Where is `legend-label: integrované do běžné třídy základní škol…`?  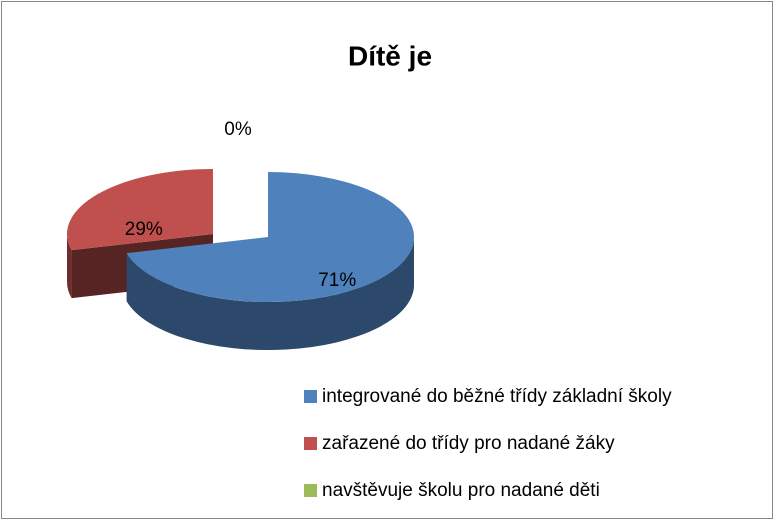
legend-label: integrované do běžné třídy základní škol… is located at coordinates (497, 396).